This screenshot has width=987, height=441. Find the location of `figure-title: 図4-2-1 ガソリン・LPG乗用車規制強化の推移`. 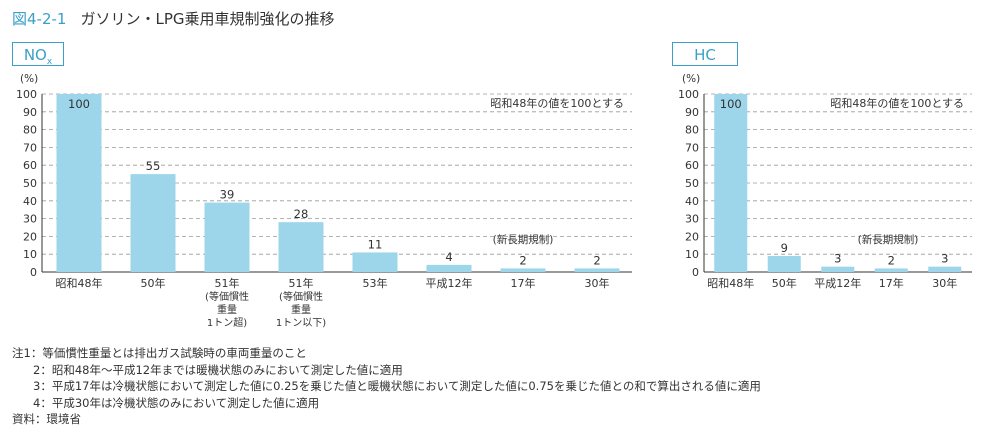

figure-title: 図4-2-1 ガソリン・LPG乗用車規制強化の推移 is located at coordinates (173, 18).